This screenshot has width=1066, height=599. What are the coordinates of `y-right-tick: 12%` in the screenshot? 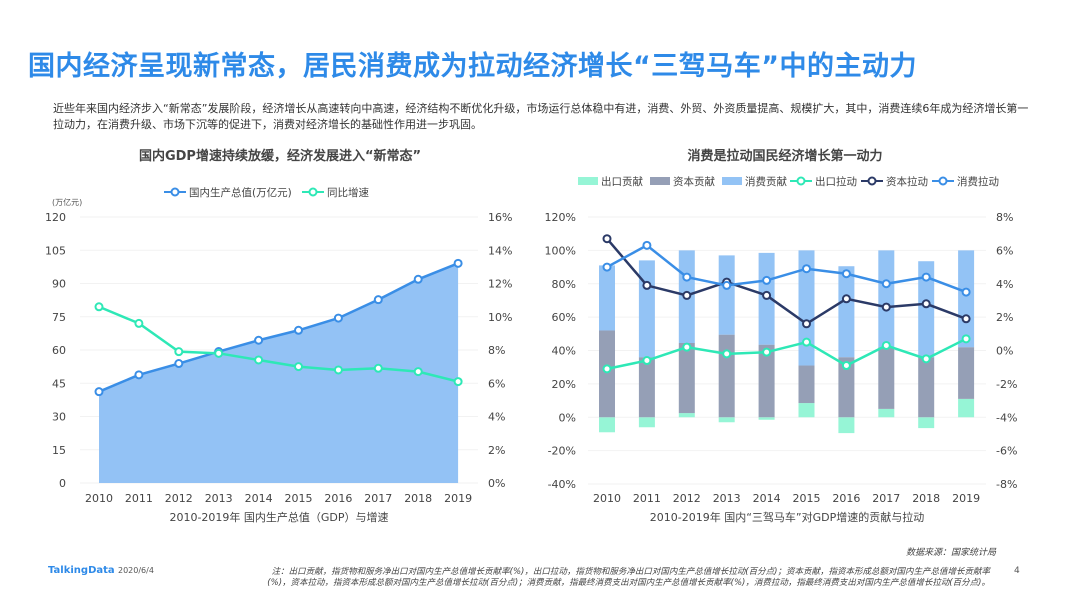 It's located at (500, 284).